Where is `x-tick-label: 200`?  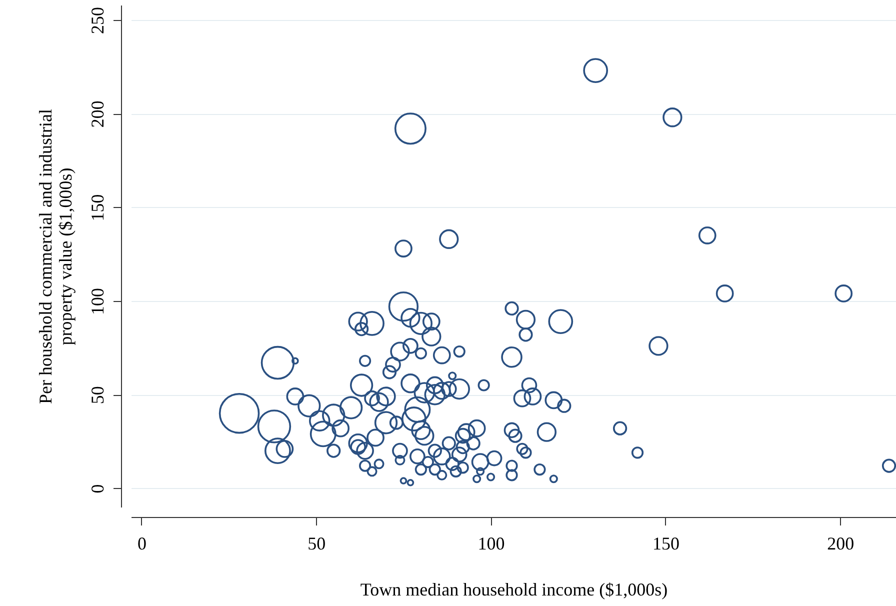
x-tick-label: 200 is located at coordinates (840, 544).